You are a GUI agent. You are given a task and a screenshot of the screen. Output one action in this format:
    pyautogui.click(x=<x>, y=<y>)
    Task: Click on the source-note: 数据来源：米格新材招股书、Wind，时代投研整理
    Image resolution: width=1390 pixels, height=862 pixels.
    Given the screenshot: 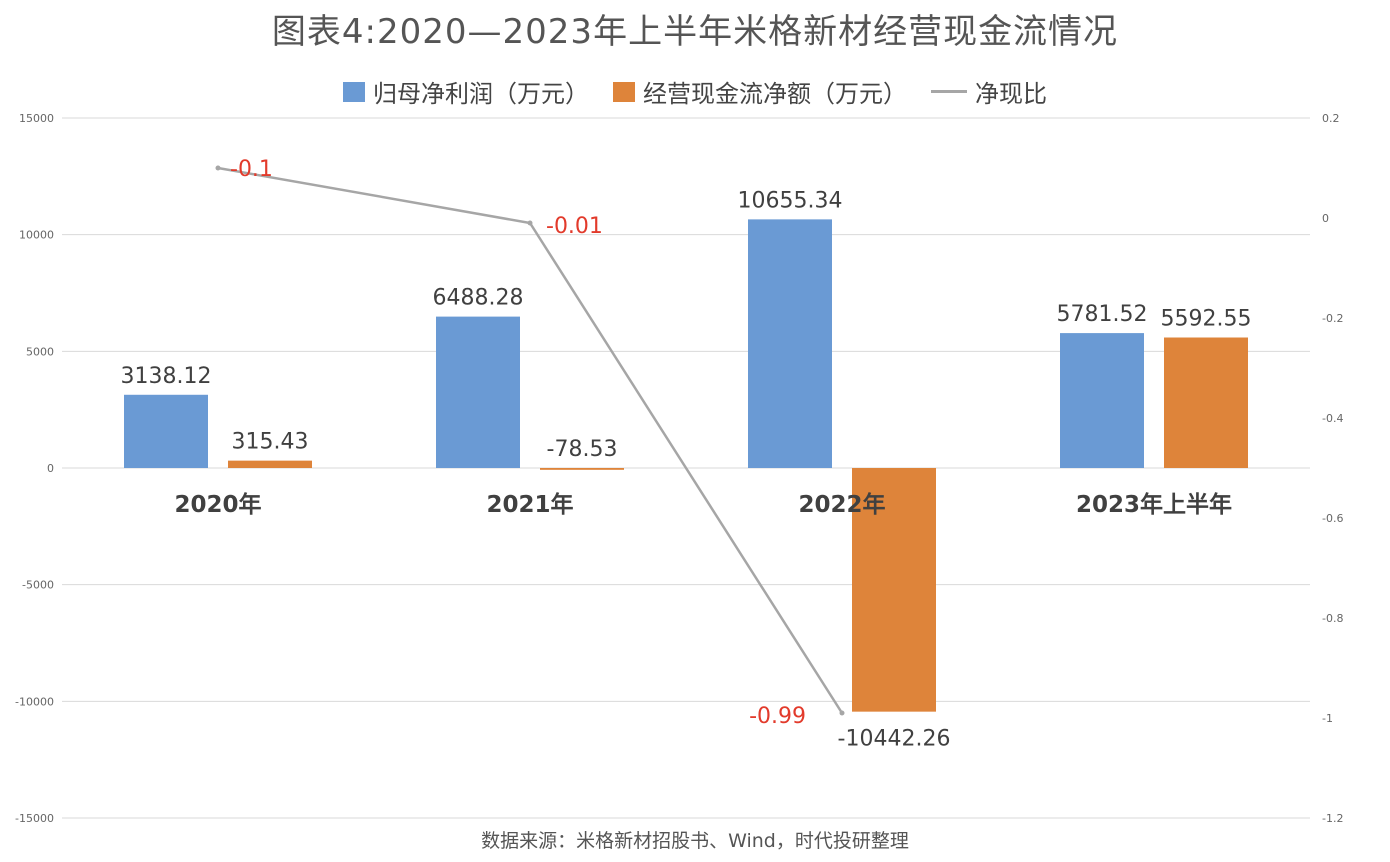 What is the action you would take?
    pyautogui.click(x=695, y=841)
    